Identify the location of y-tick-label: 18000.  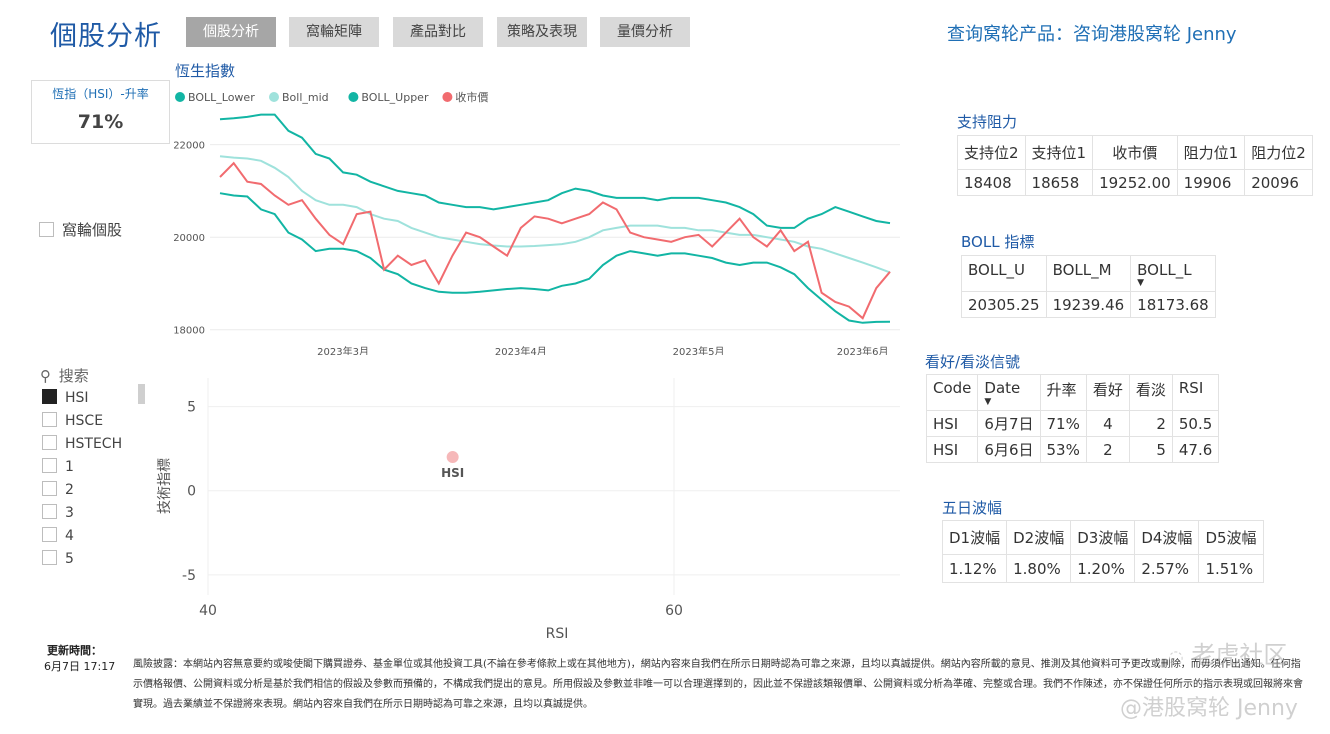
(189, 331).